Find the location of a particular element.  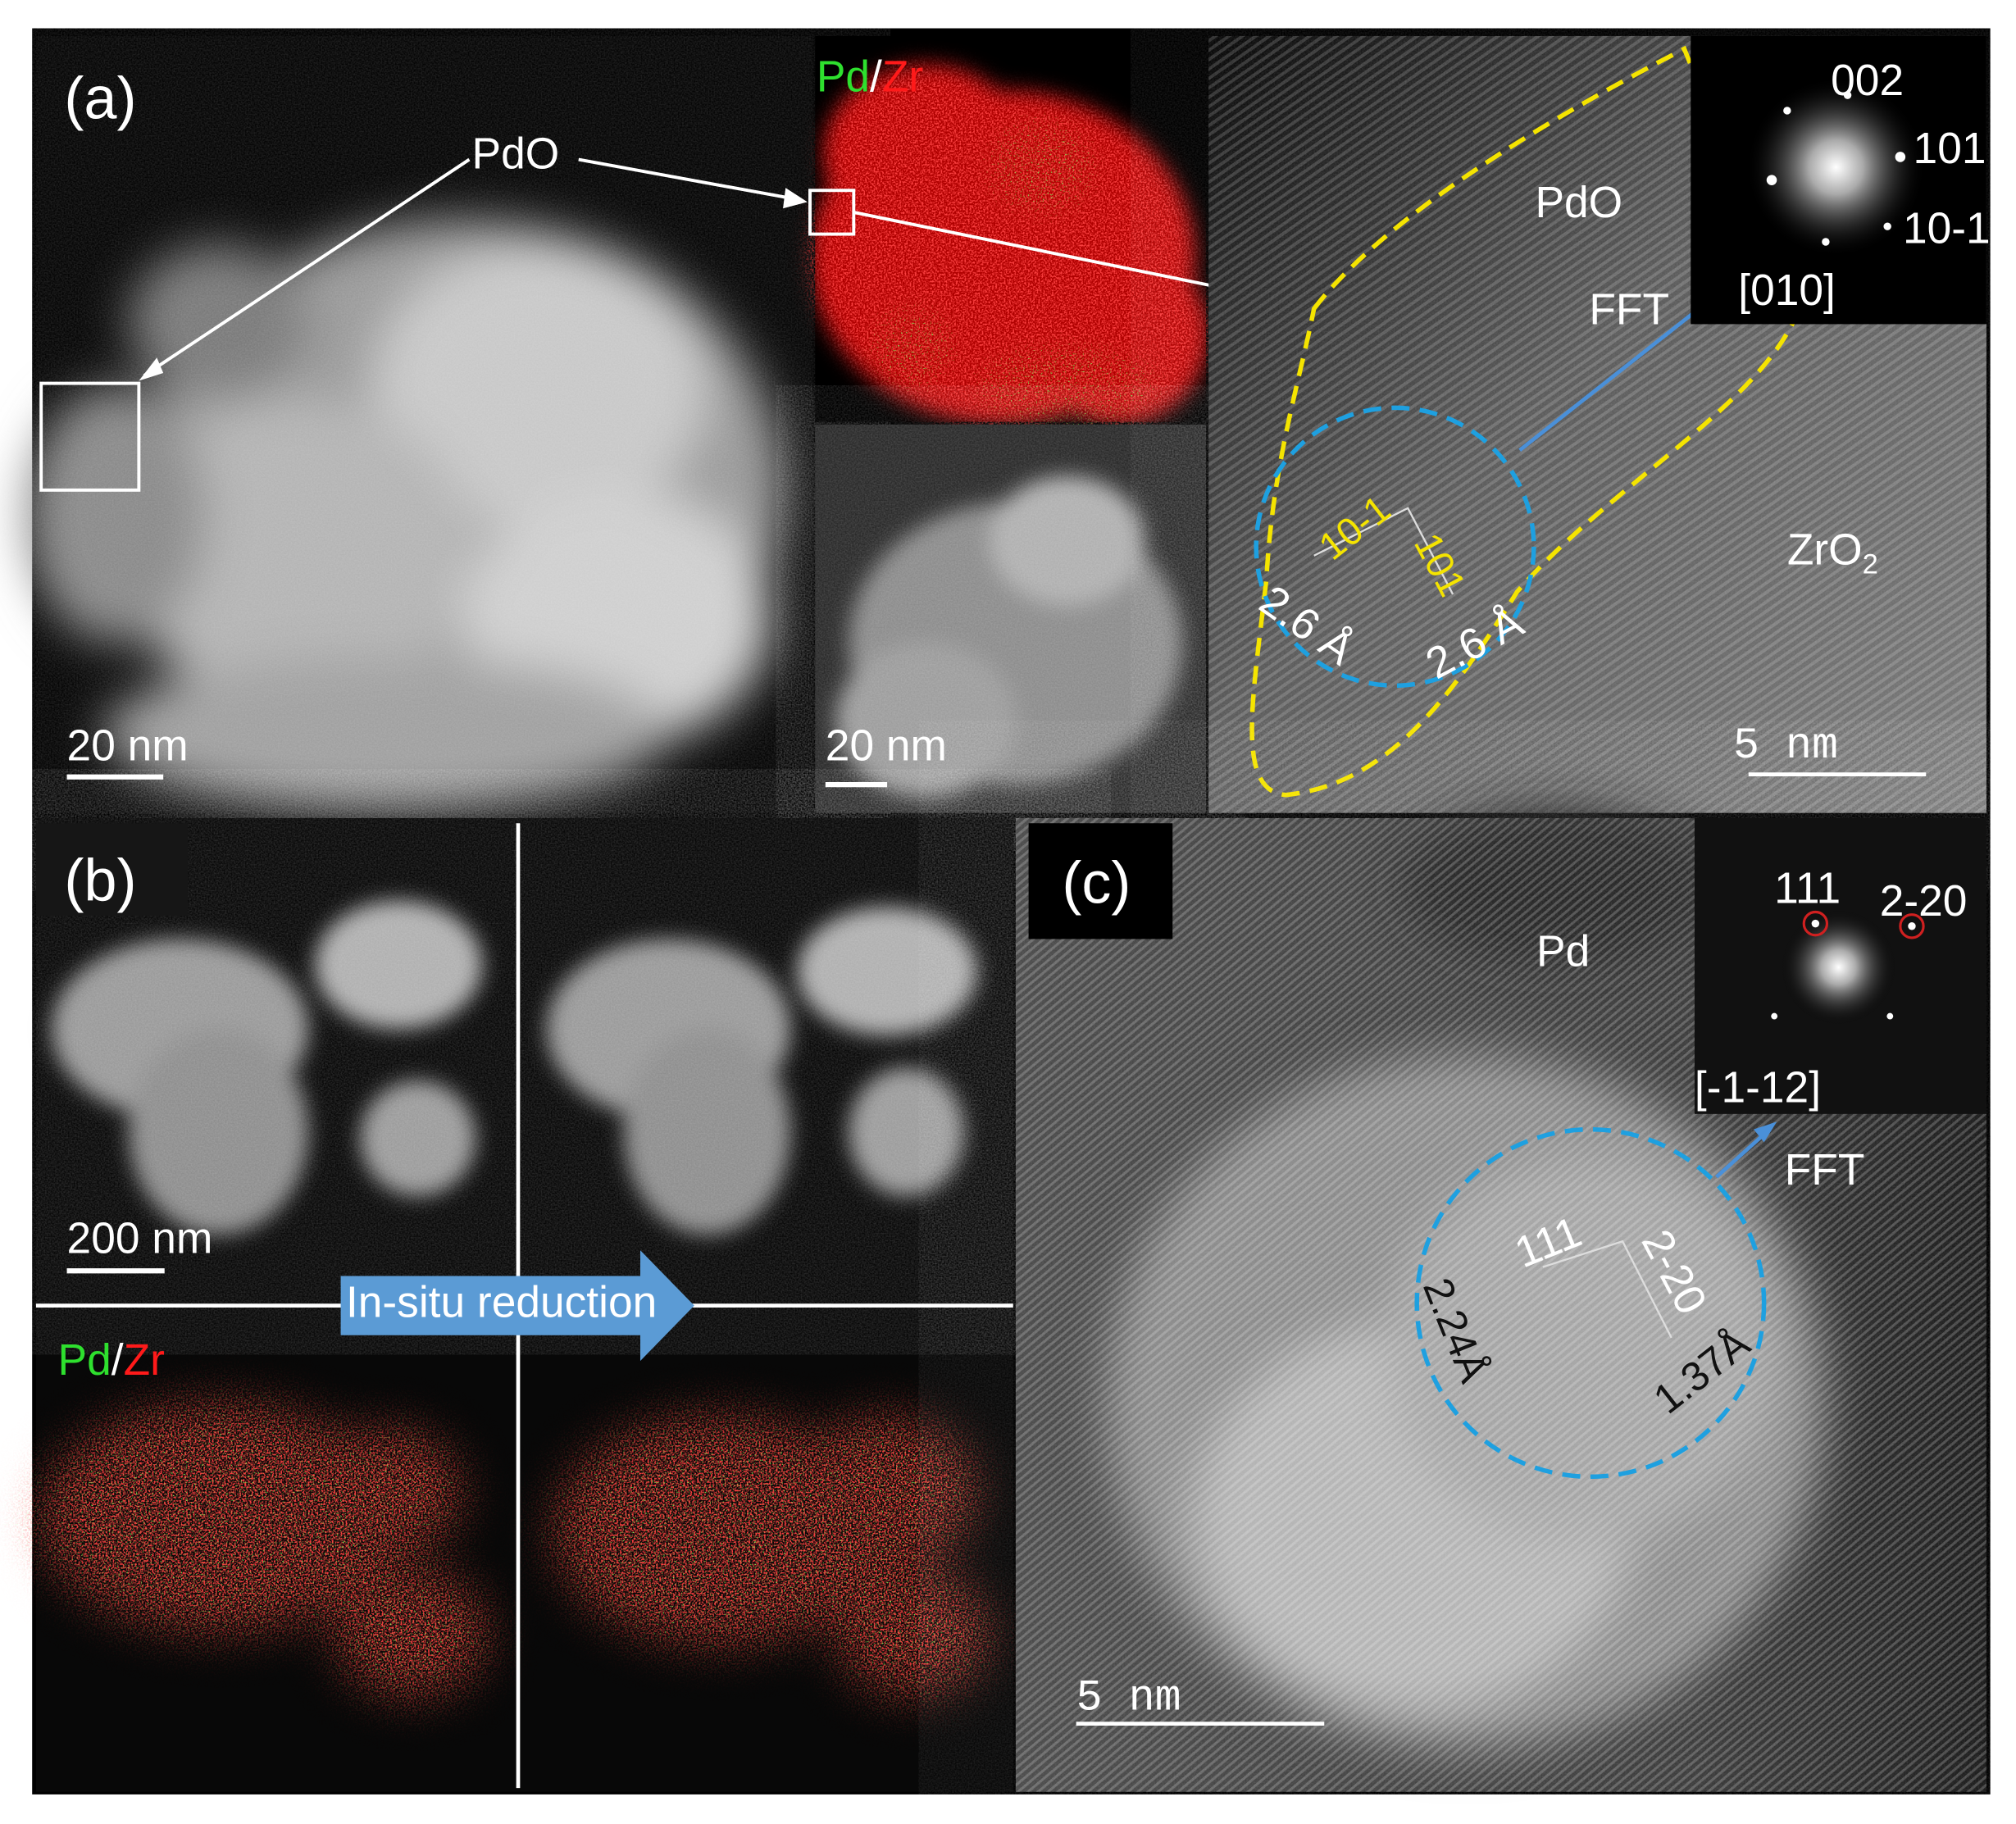

panel-a-fft-inset-g is located at coordinates (1836, 168).